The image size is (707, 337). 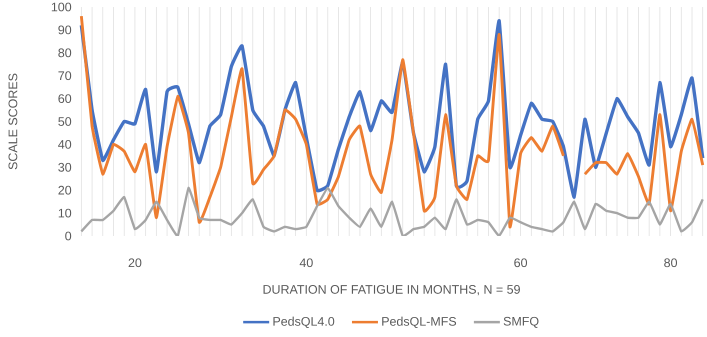 I want to click on x-tick-label: 40, so click(x=306, y=263).